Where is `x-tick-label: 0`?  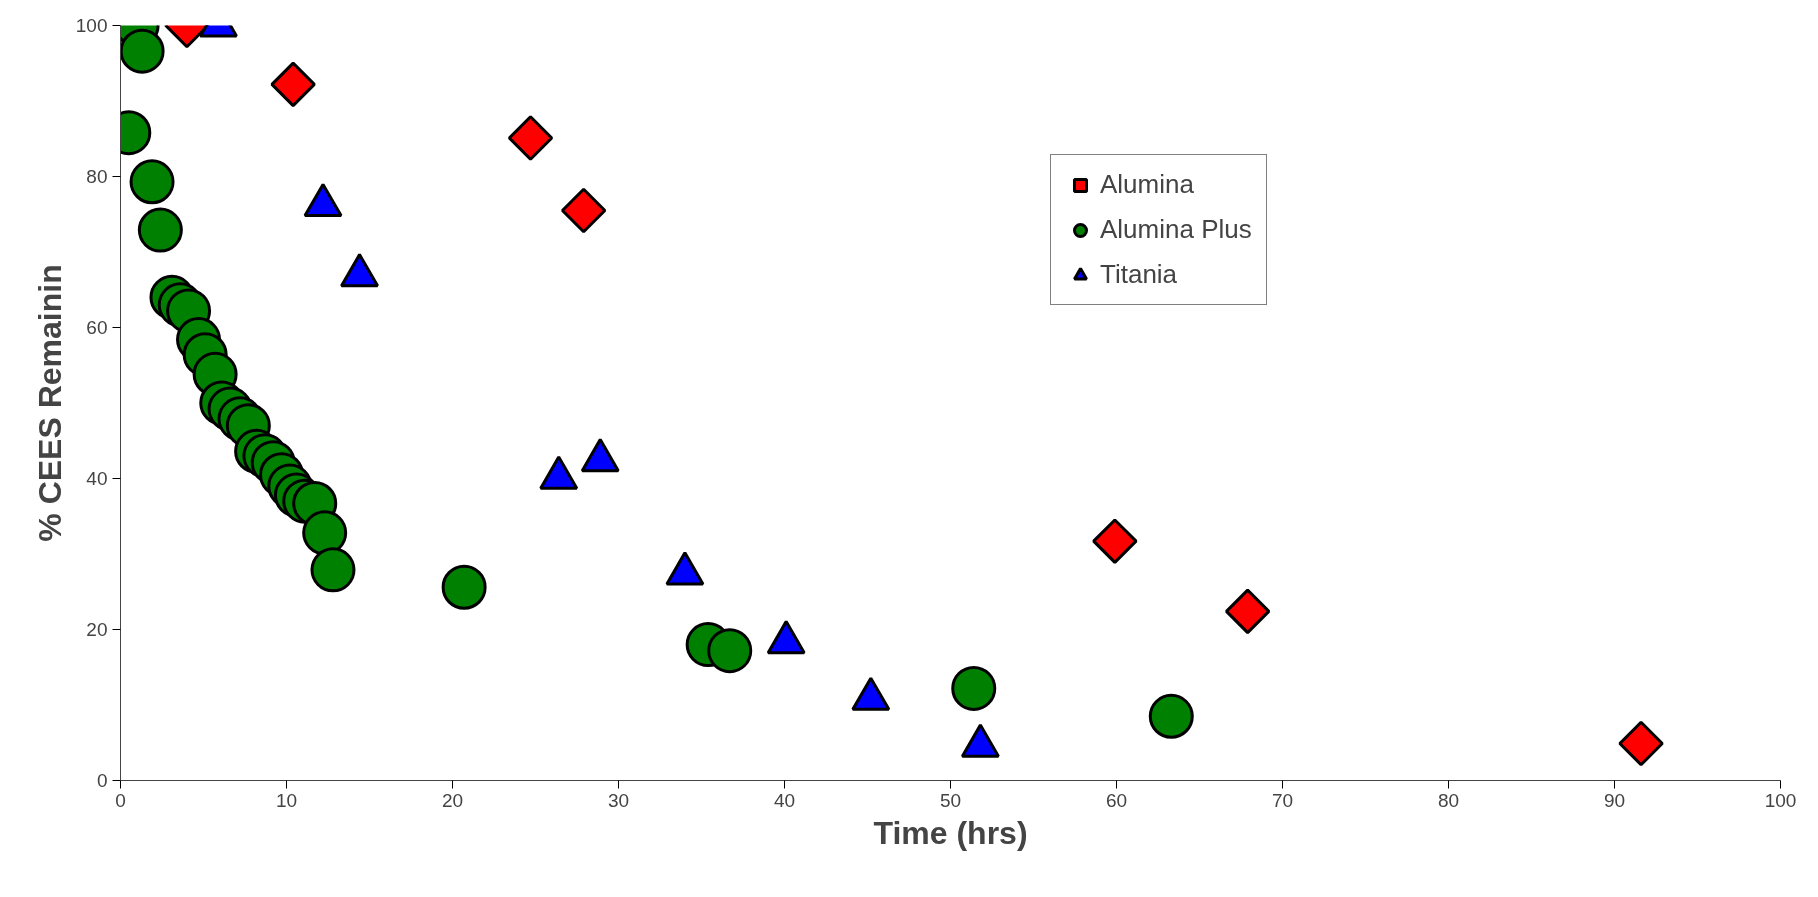
x-tick-label: 0 is located at coordinates (120, 800).